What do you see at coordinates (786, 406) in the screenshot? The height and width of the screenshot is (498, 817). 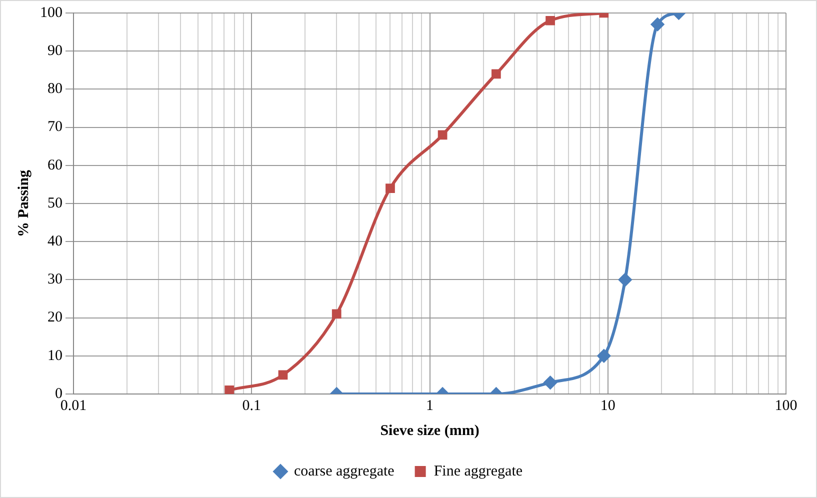 I see `x-tick-label: 100` at bounding box center [786, 406].